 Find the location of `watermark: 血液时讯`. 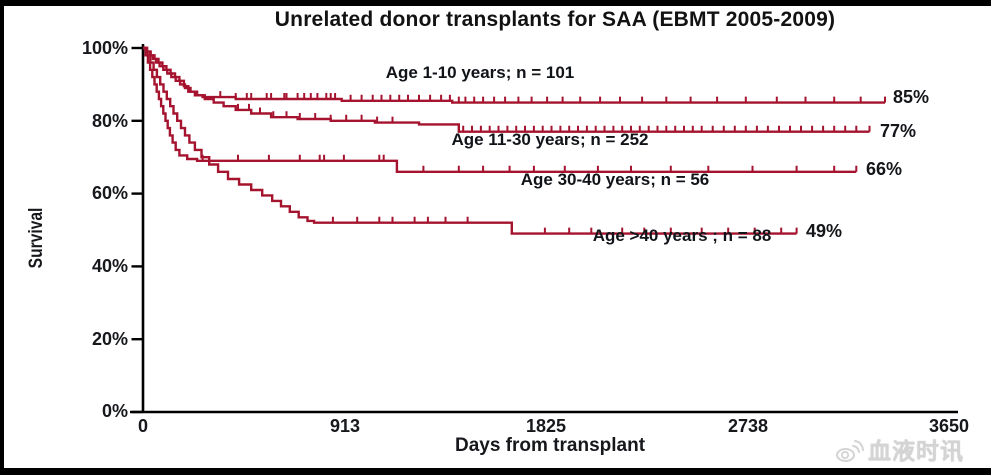

watermark: 血液时讯 is located at coordinates (899, 451).